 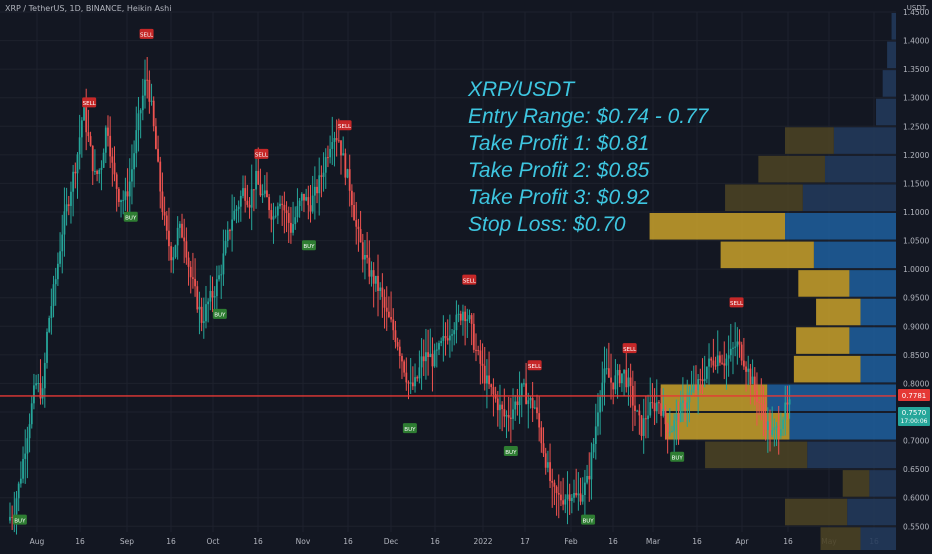 What do you see at coordinates (213, 541) in the screenshot?
I see `x-tick-label: Oct` at bounding box center [213, 541].